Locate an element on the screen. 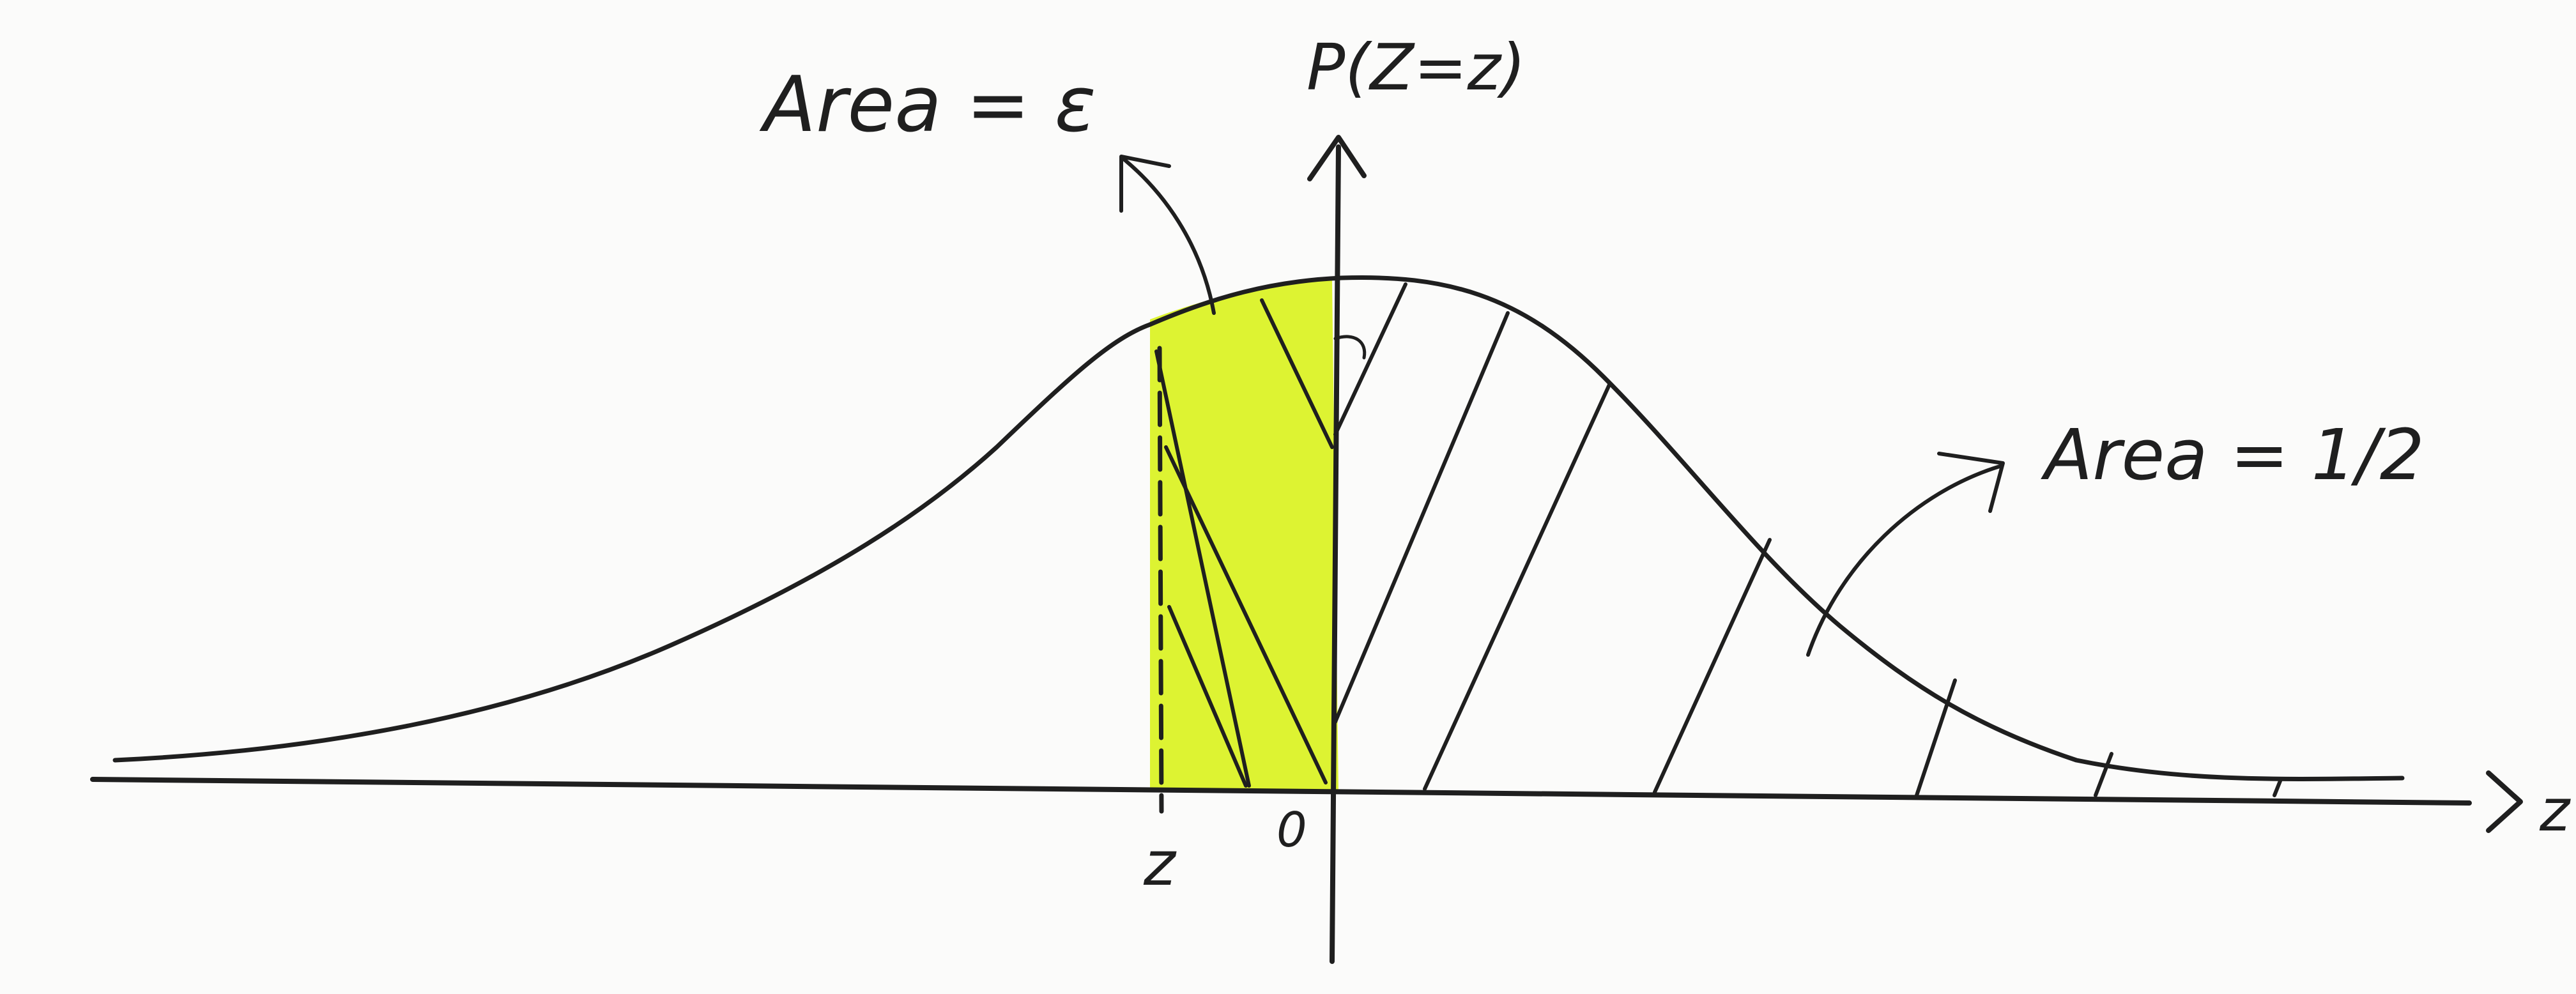 The width and height of the screenshot is (2576, 994). y-axis-line is located at coordinates (1335, 554).